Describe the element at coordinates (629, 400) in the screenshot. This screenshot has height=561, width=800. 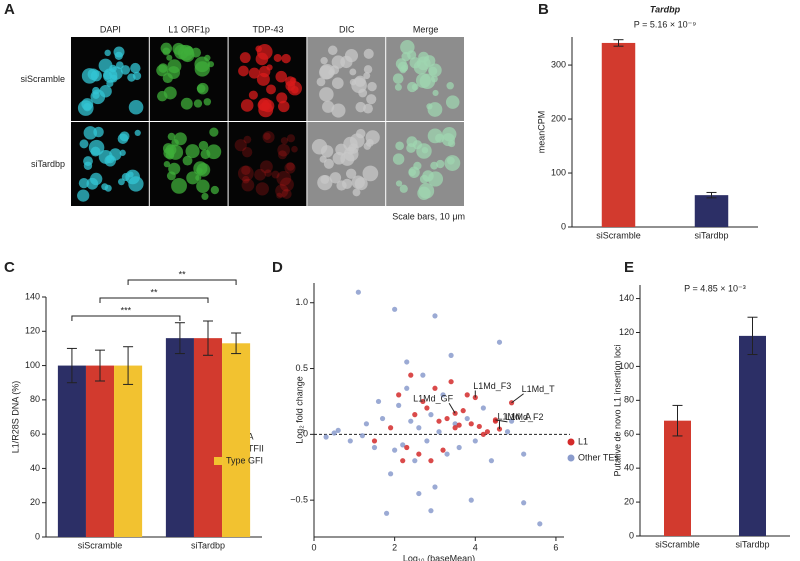
I see `y-tick-label: 80` at that location.